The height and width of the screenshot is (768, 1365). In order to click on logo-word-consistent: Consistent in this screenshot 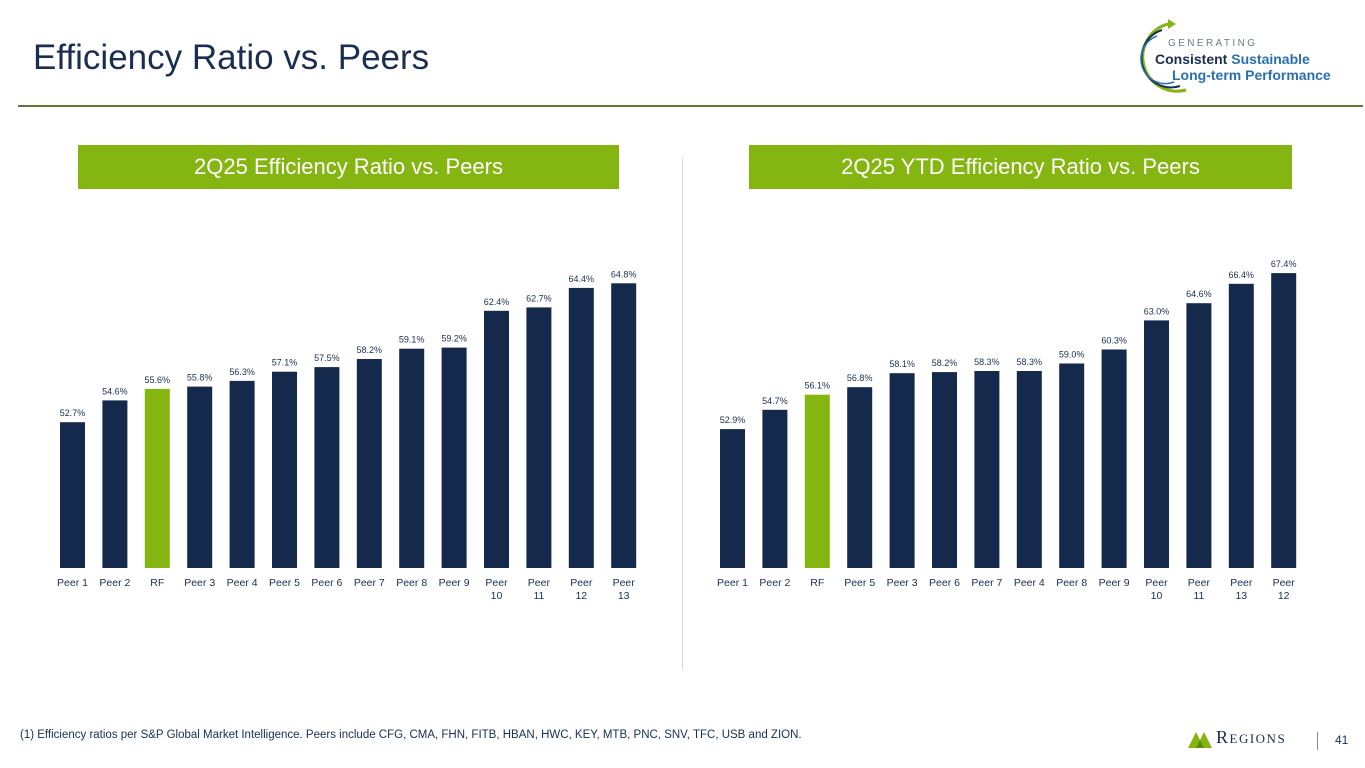, I will do `click(1191, 59)`.